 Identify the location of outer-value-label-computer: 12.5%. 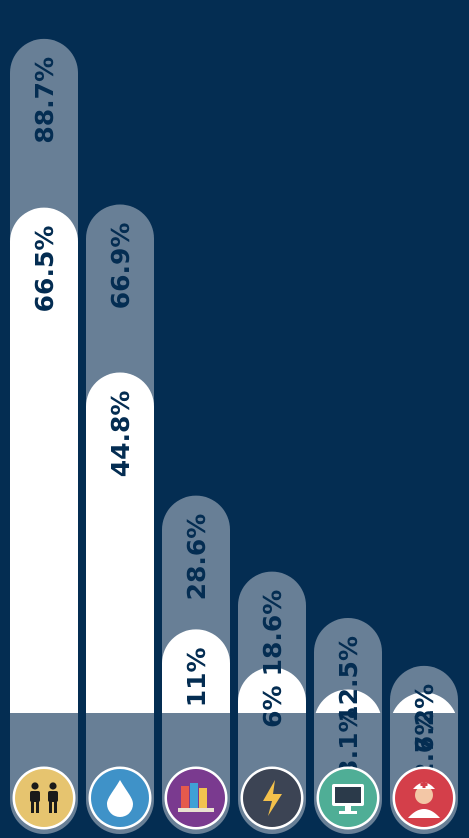
(348, 679).